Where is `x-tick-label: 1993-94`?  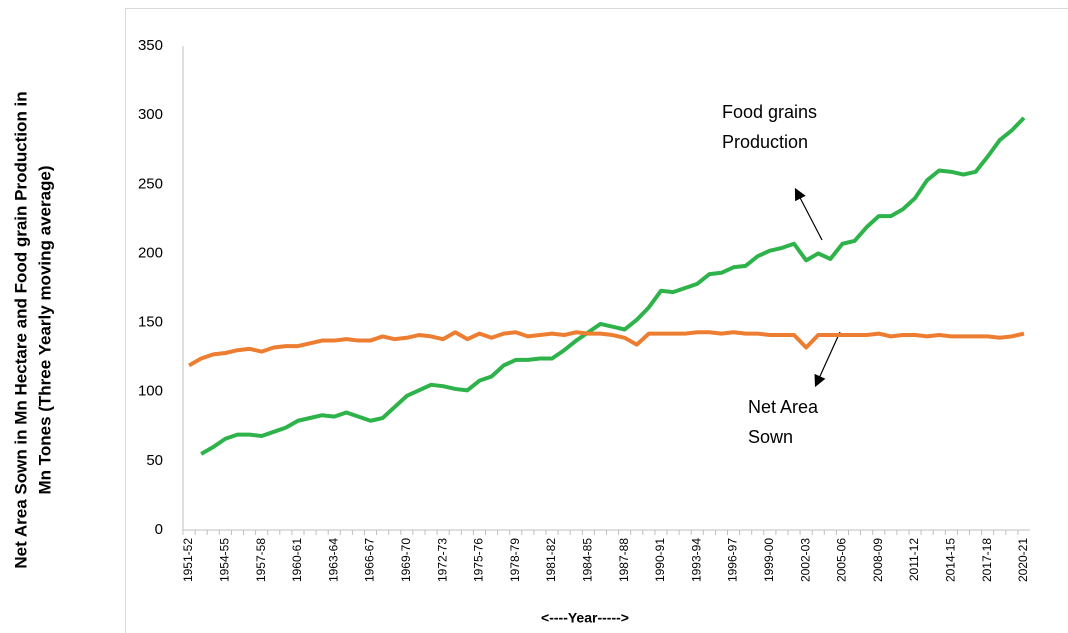 x-tick-label: 1993-94 is located at coordinates (696, 560).